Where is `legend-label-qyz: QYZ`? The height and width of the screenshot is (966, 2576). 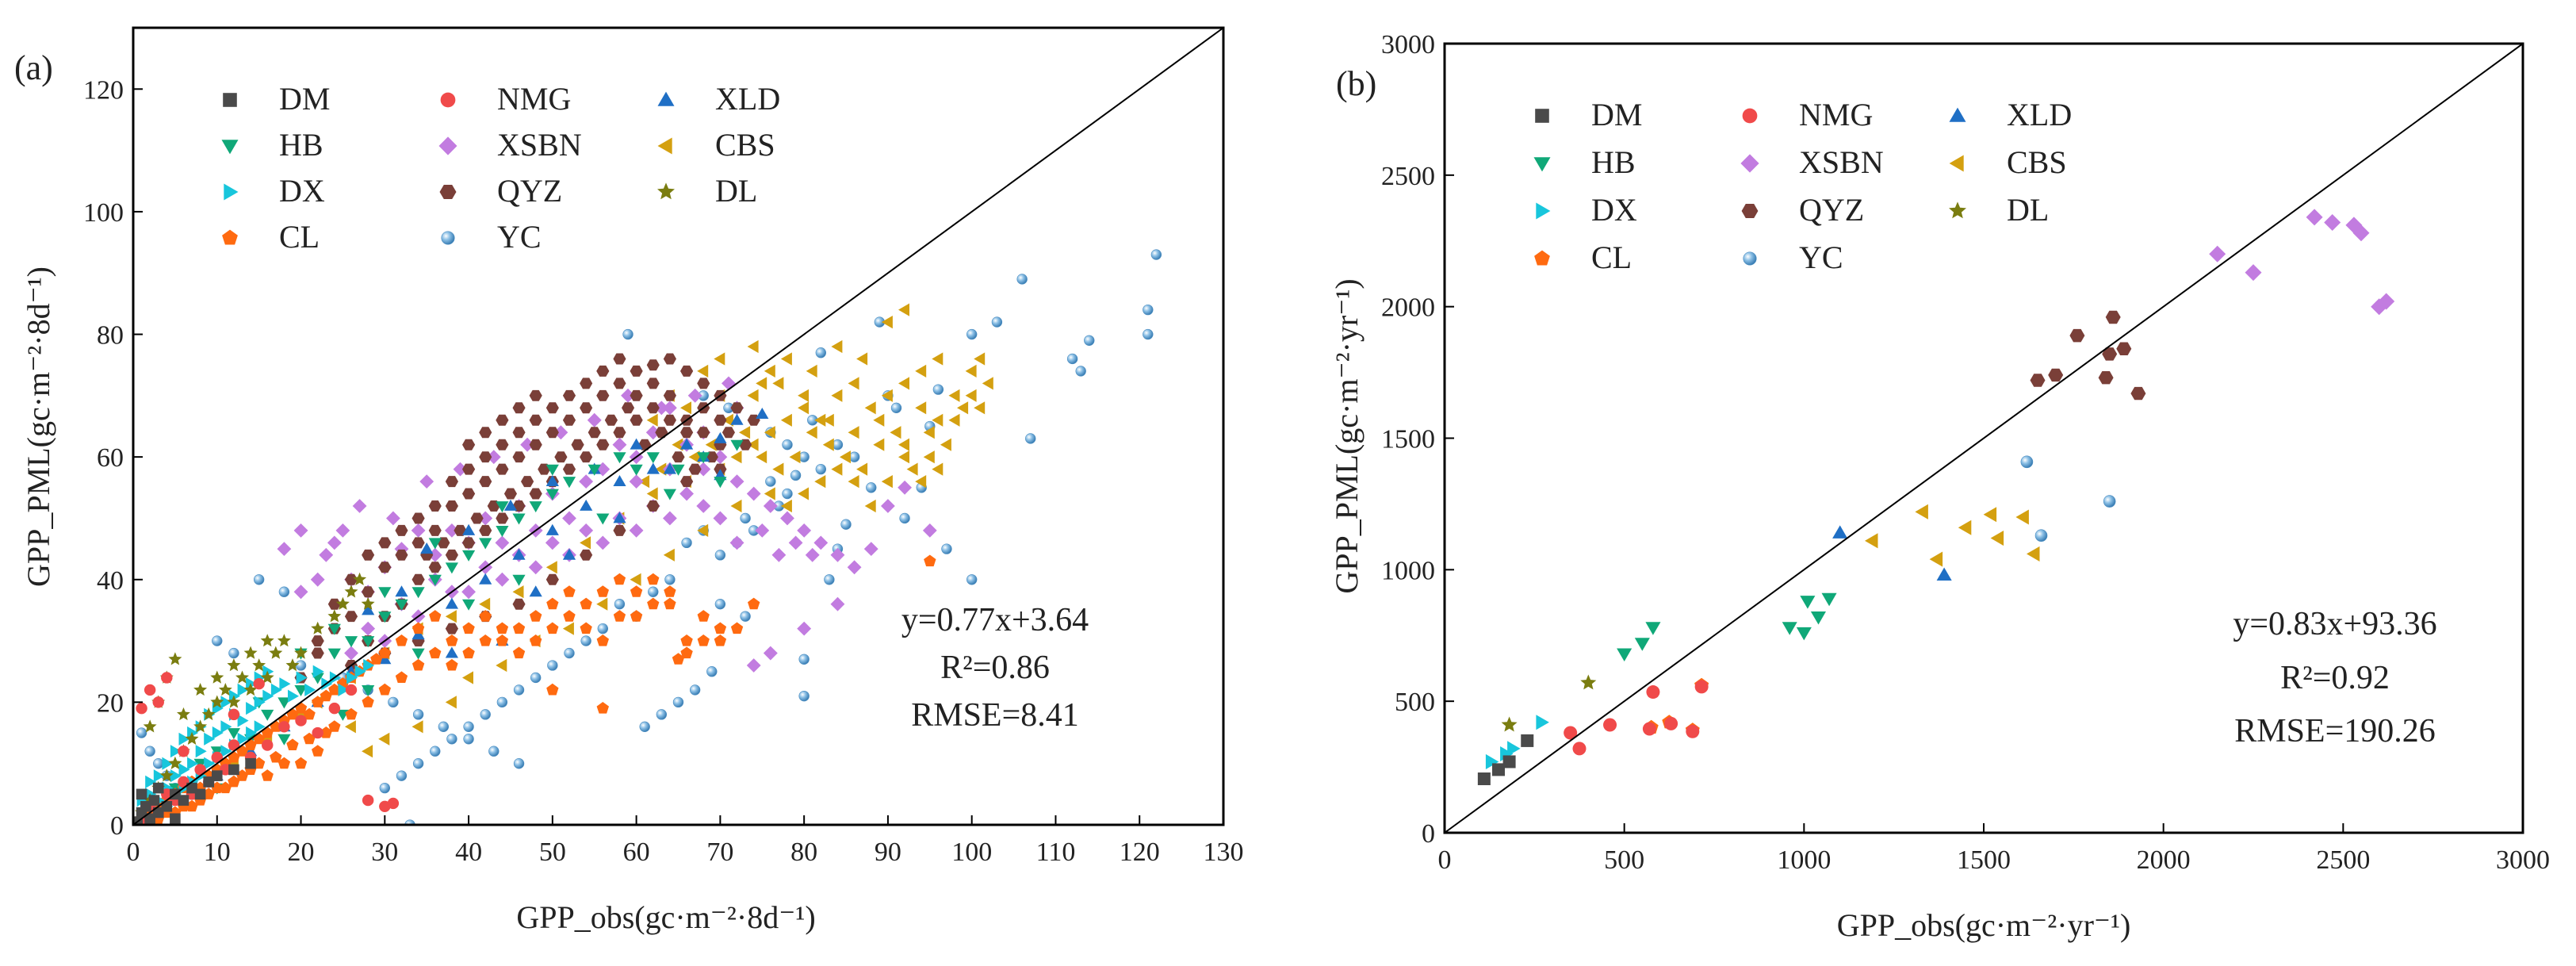
legend-label-qyz: QYZ is located at coordinates (529, 191).